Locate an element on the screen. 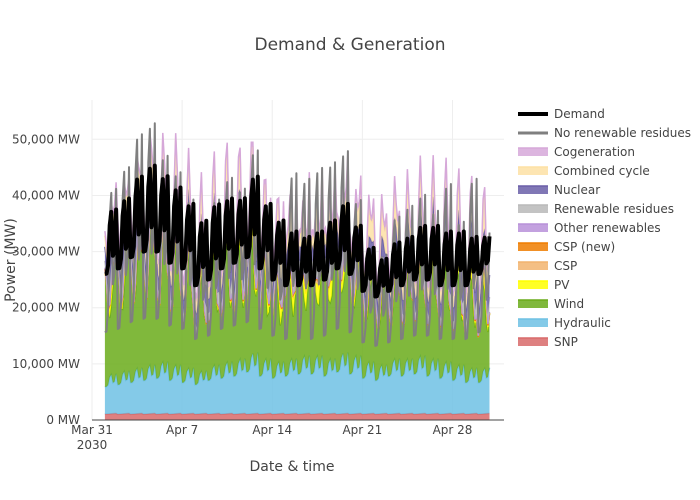 The height and width of the screenshot is (500, 700). legend-item: PV is located at coordinates (544, 285).